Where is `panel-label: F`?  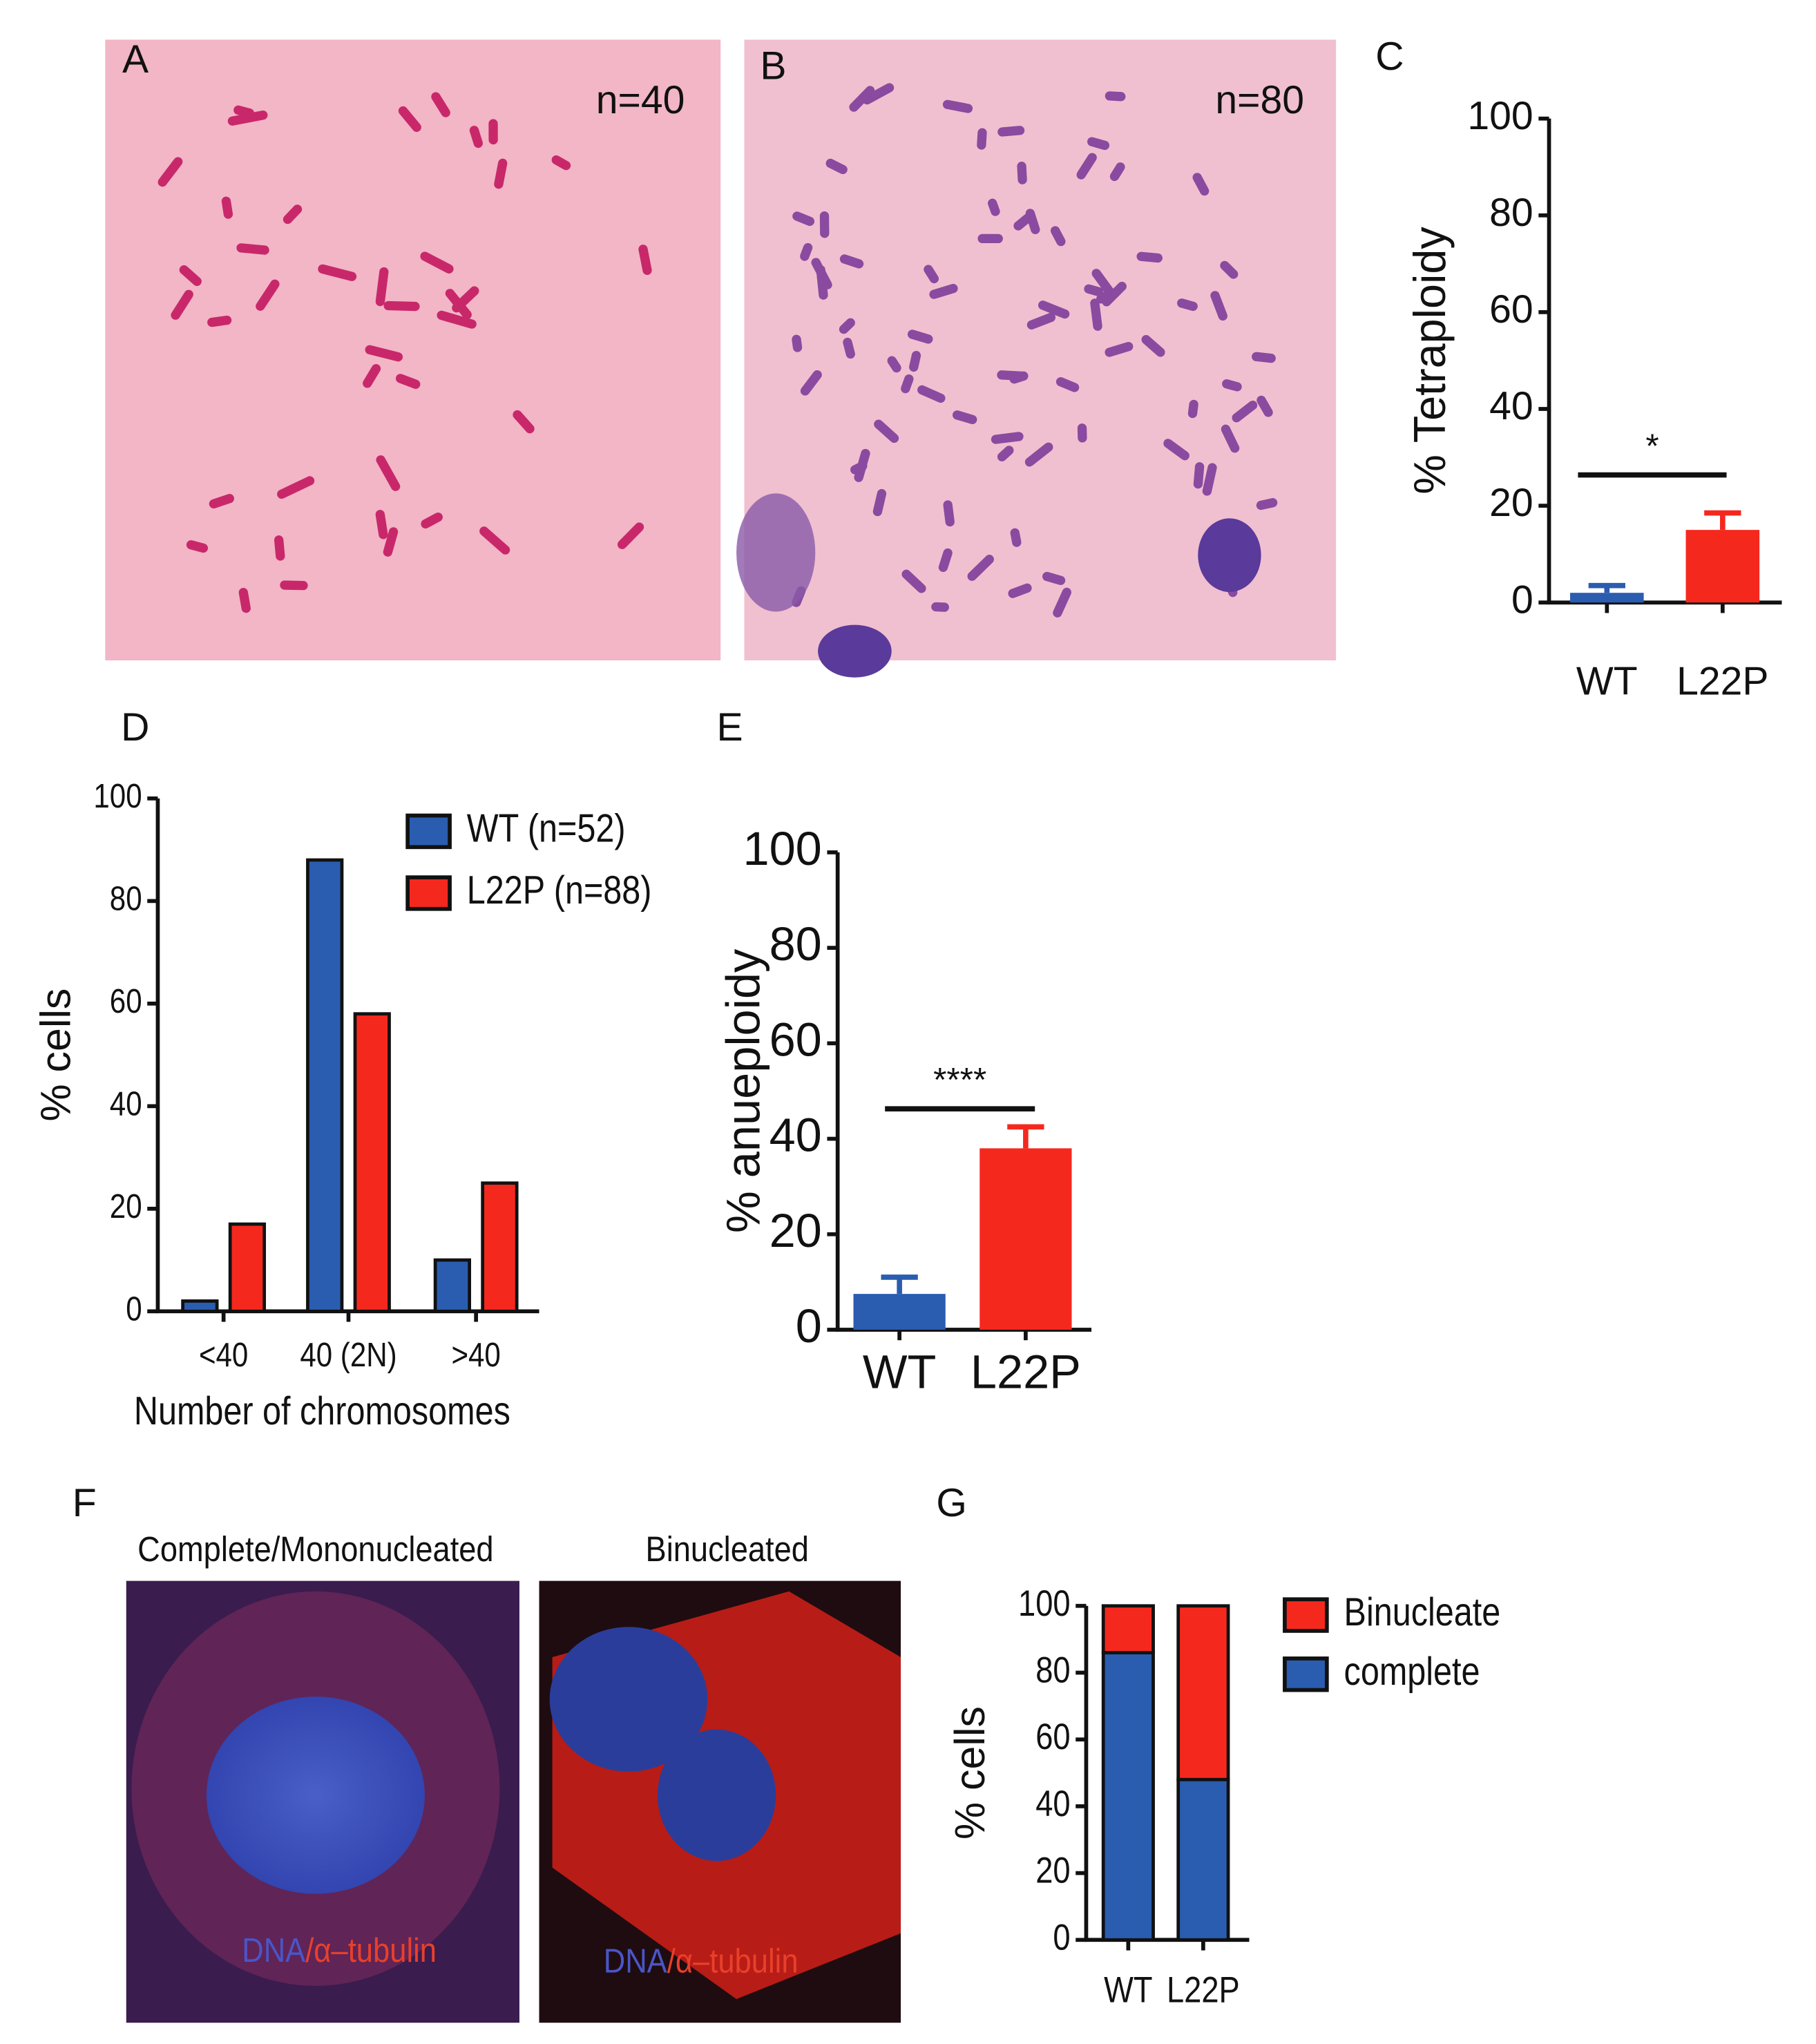
panel-label: F is located at coordinates (85, 1503).